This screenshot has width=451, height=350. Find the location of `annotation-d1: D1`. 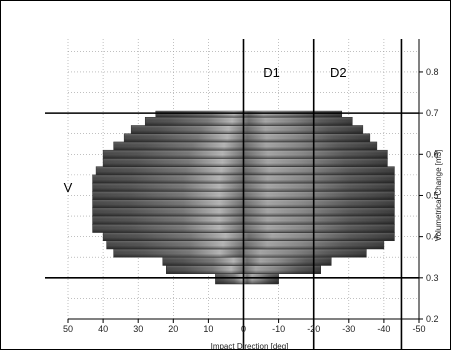

annotation-d1: D1 is located at coordinates (271, 72).